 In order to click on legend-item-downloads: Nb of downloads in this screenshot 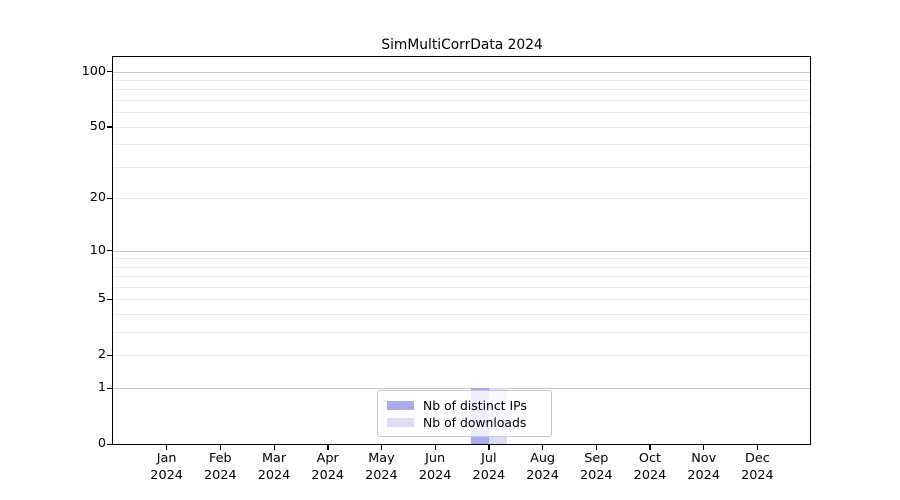, I will do `click(464, 422)`.